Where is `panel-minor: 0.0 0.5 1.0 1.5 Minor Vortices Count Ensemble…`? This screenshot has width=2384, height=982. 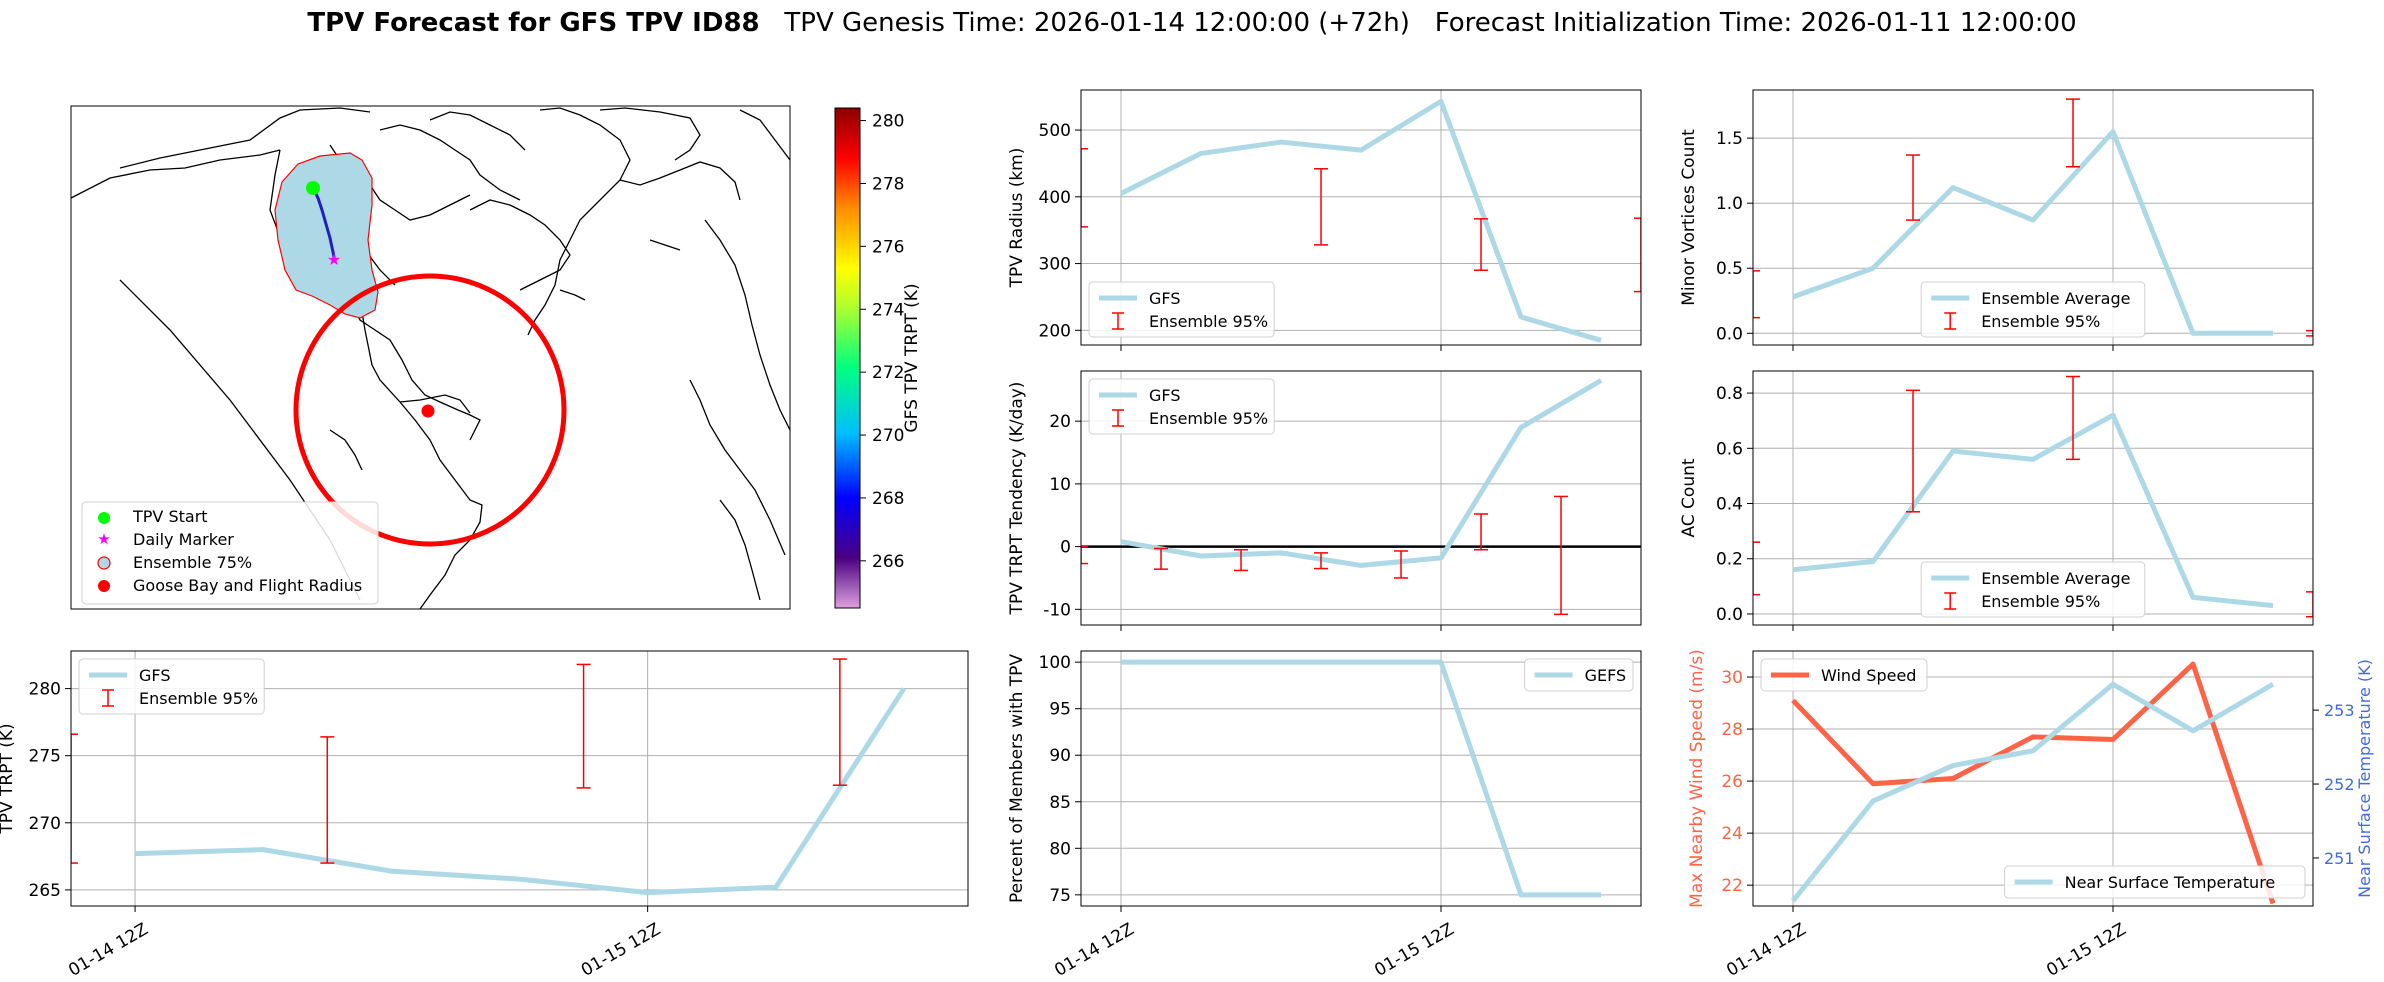 panel-minor: 0.0 0.5 1.0 1.5 Minor Vortices Count Ensemble… is located at coordinates (1996, 220).